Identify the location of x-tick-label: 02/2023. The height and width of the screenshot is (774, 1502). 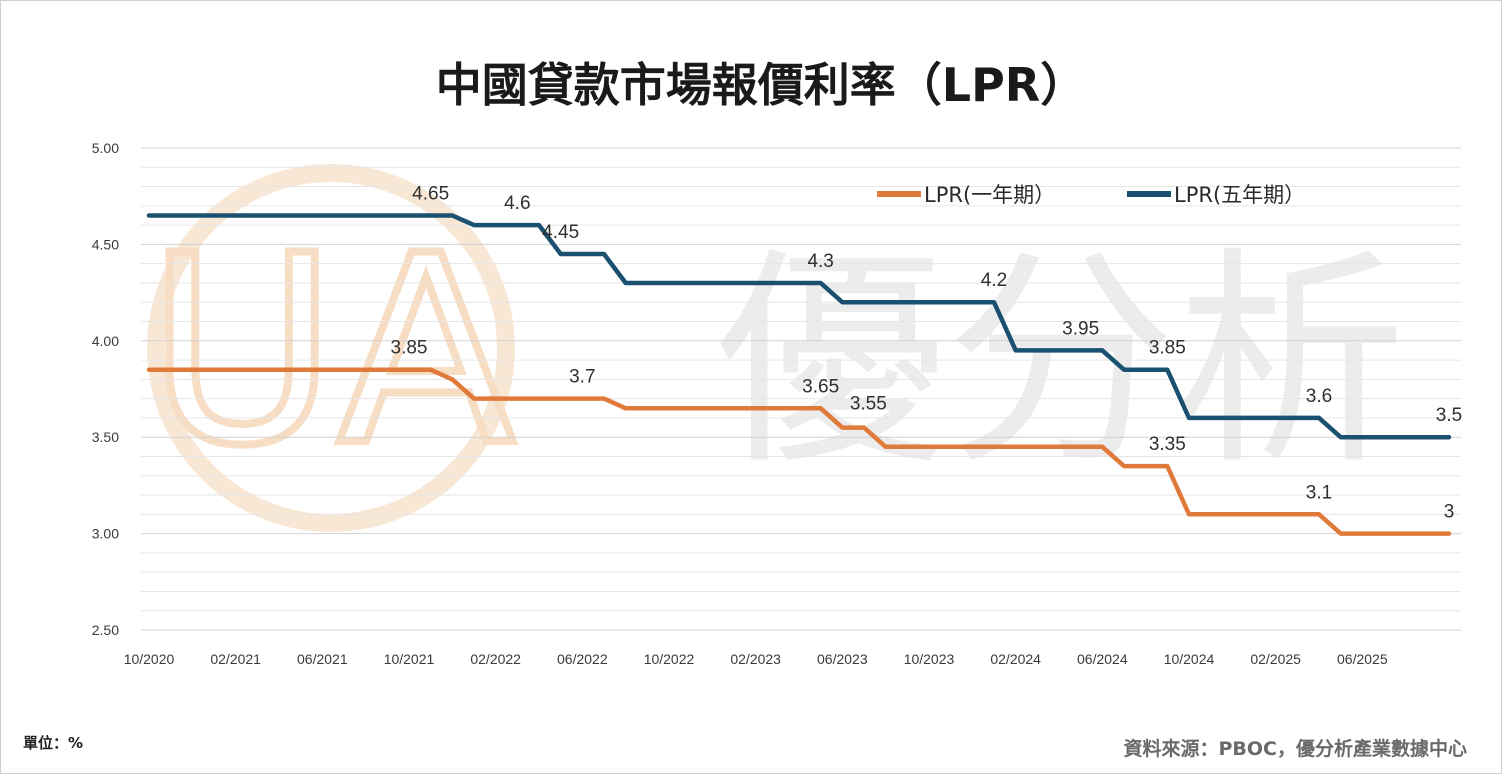
(755, 659).